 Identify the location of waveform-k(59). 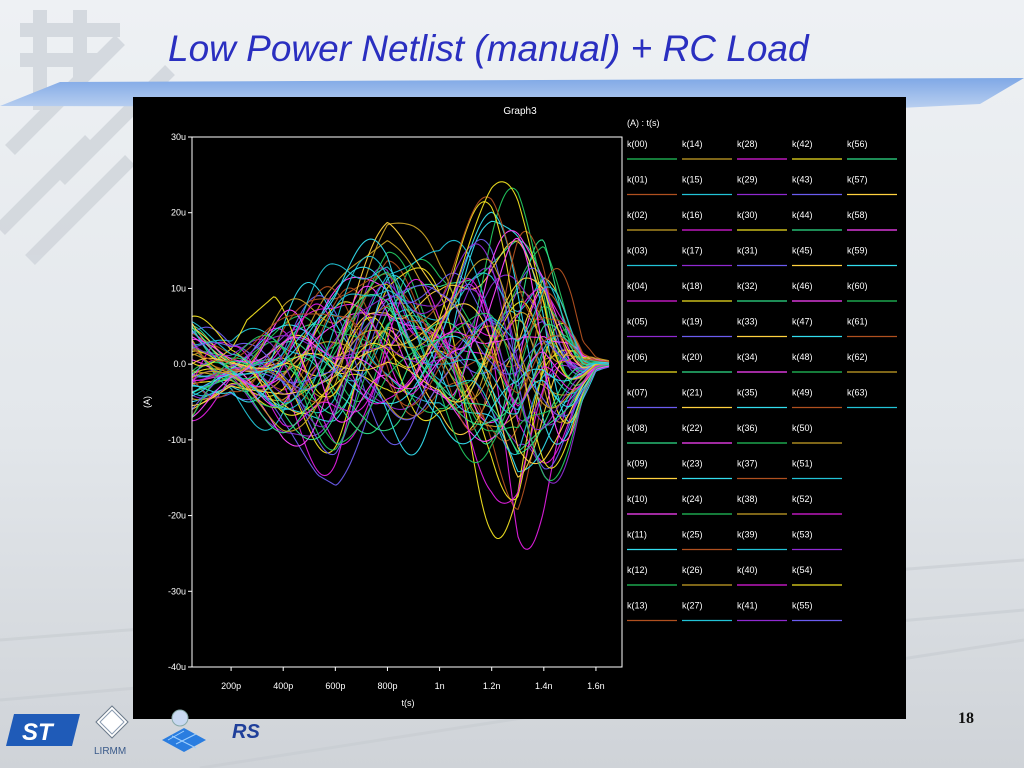
(401, 355).